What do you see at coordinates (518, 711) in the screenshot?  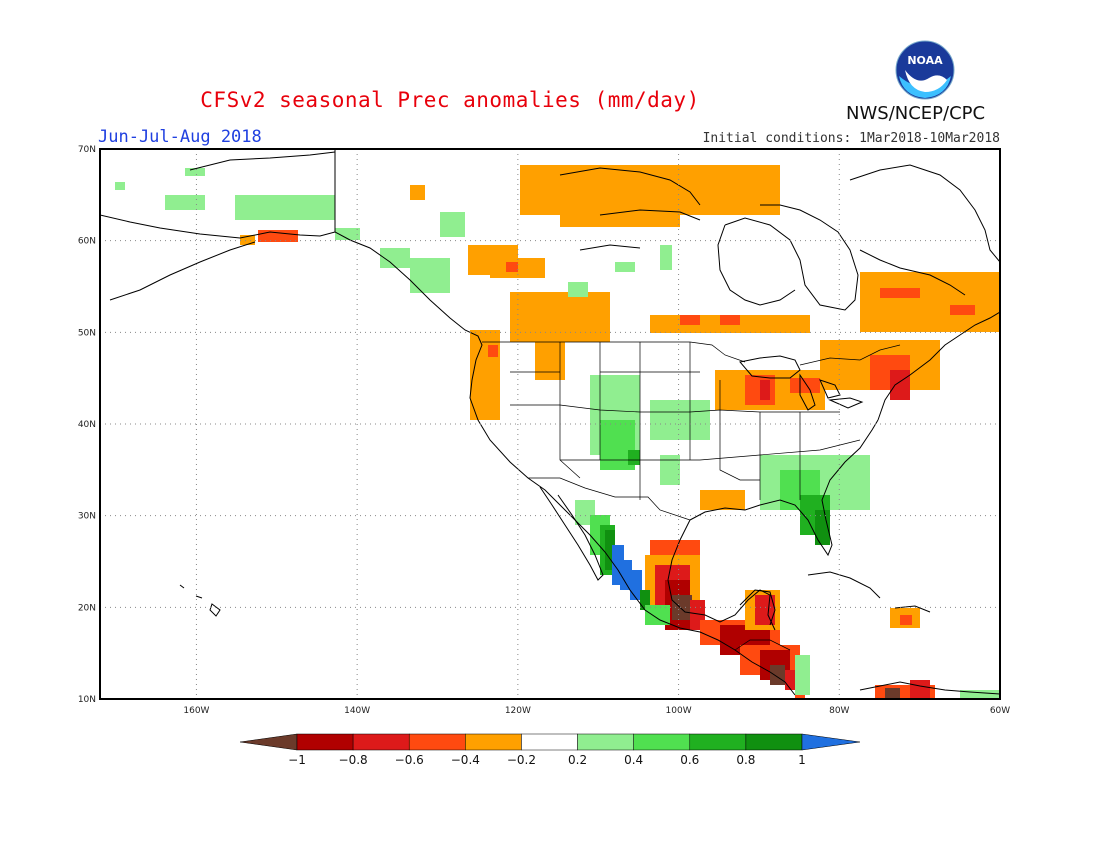 I see `lon-label-120W: 120W` at bounding box center [518, 711].